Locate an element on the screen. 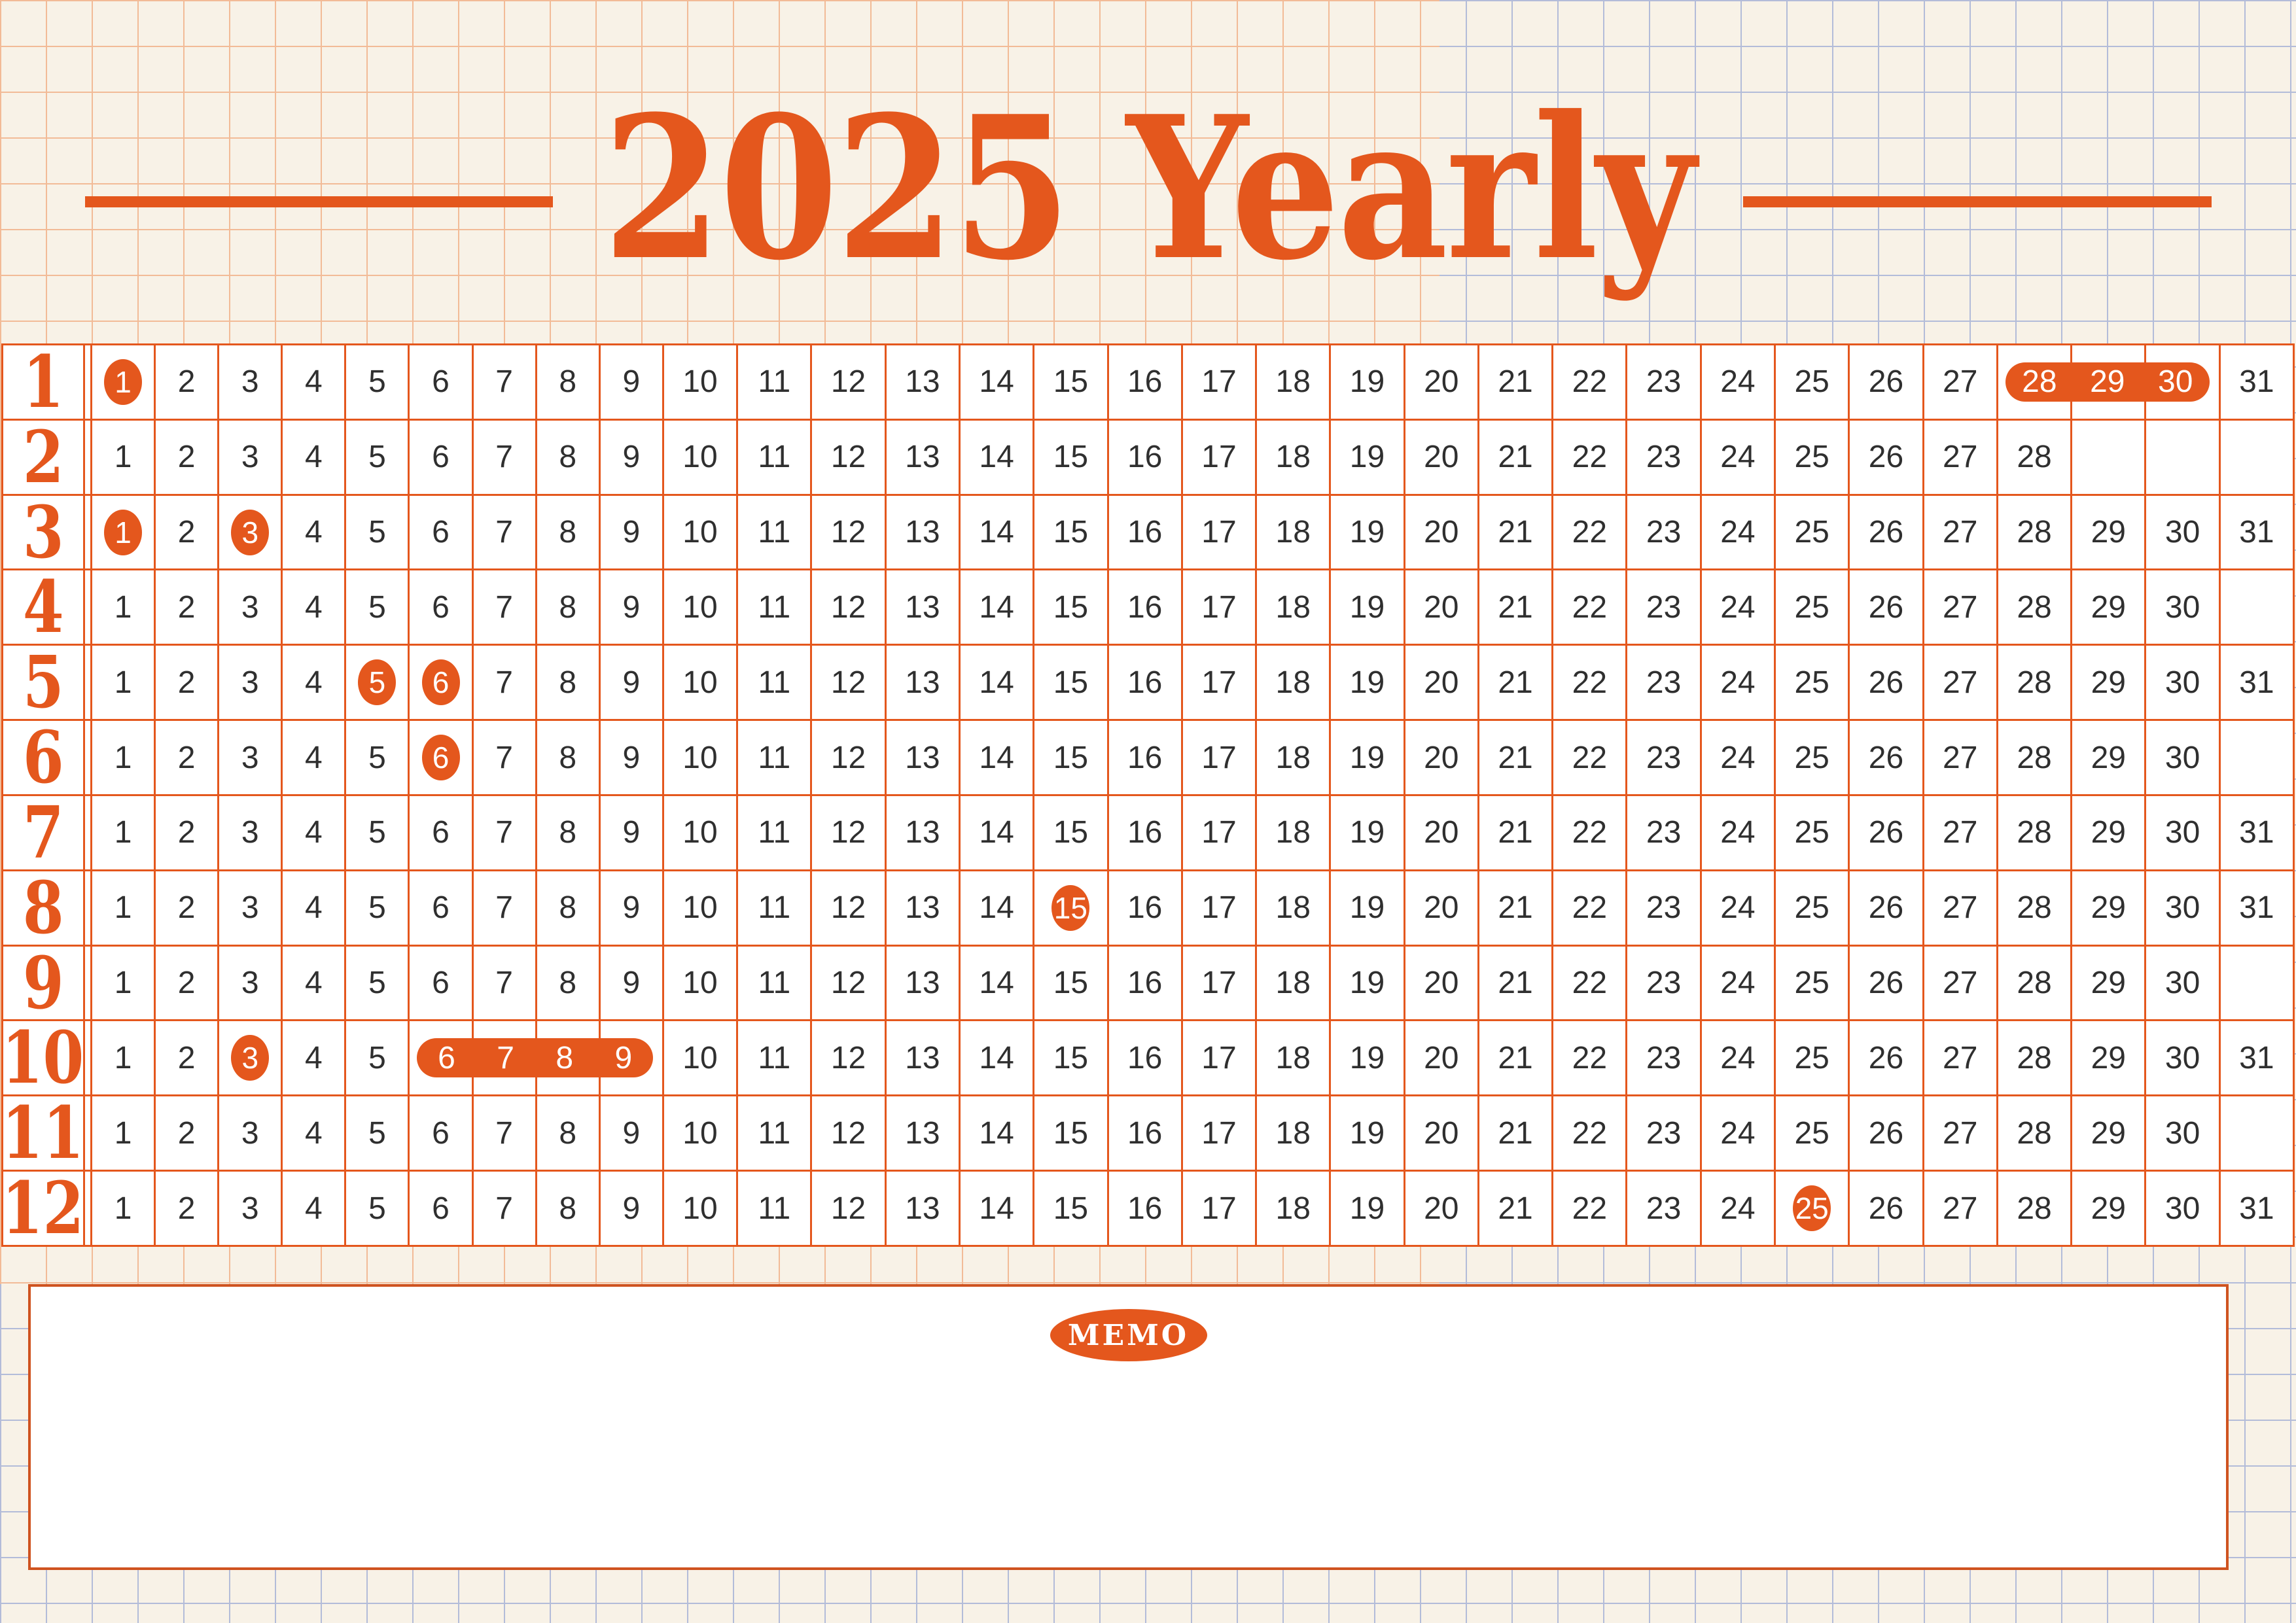 Image resolution: width=2296 pixels, height=1623 pixels. day-cell: 3 is located at coordinates (249, 758).